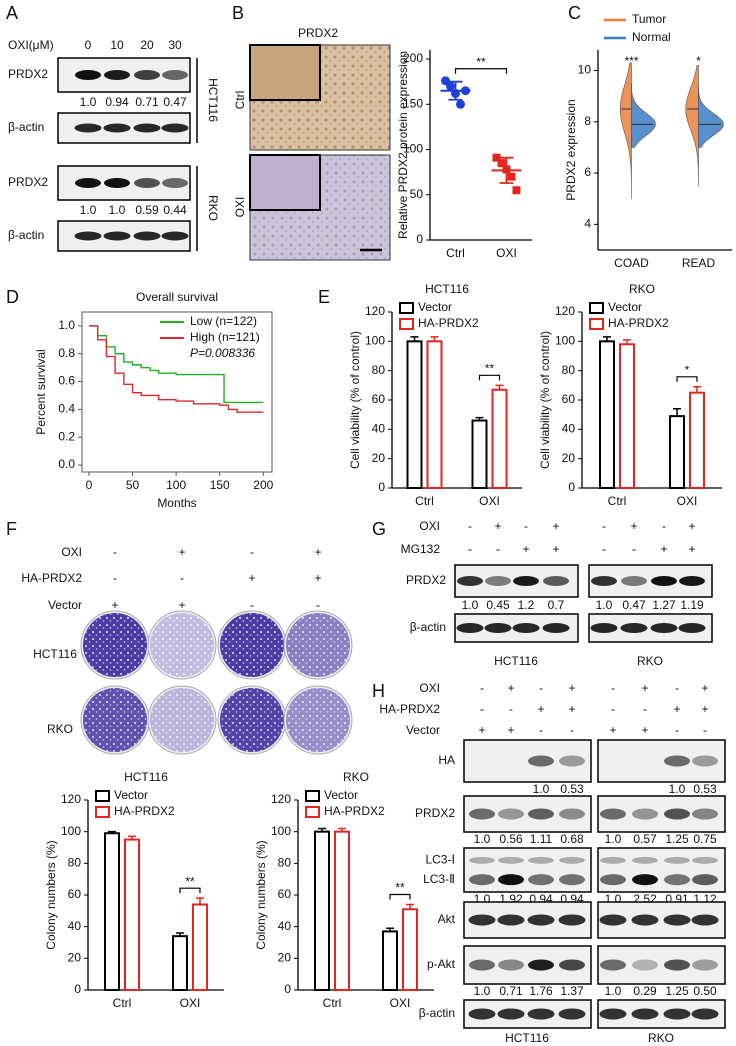  I want to click on x-tick-label: 150, so click(220, 485).